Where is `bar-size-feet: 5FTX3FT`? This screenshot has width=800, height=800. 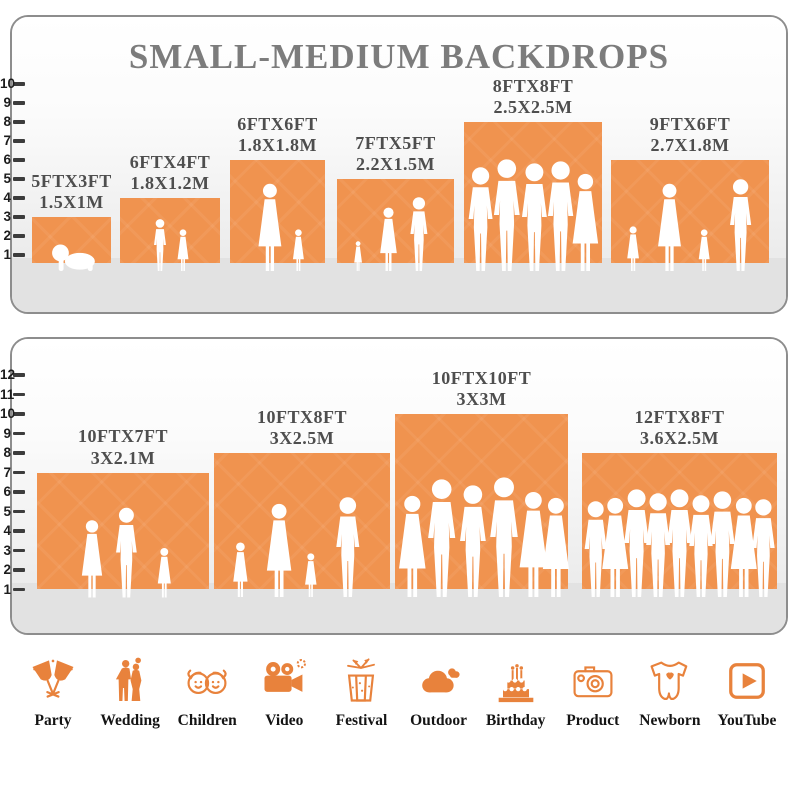
bar-size-feet: 5FTX3FT is located at coordinates (71, 180).